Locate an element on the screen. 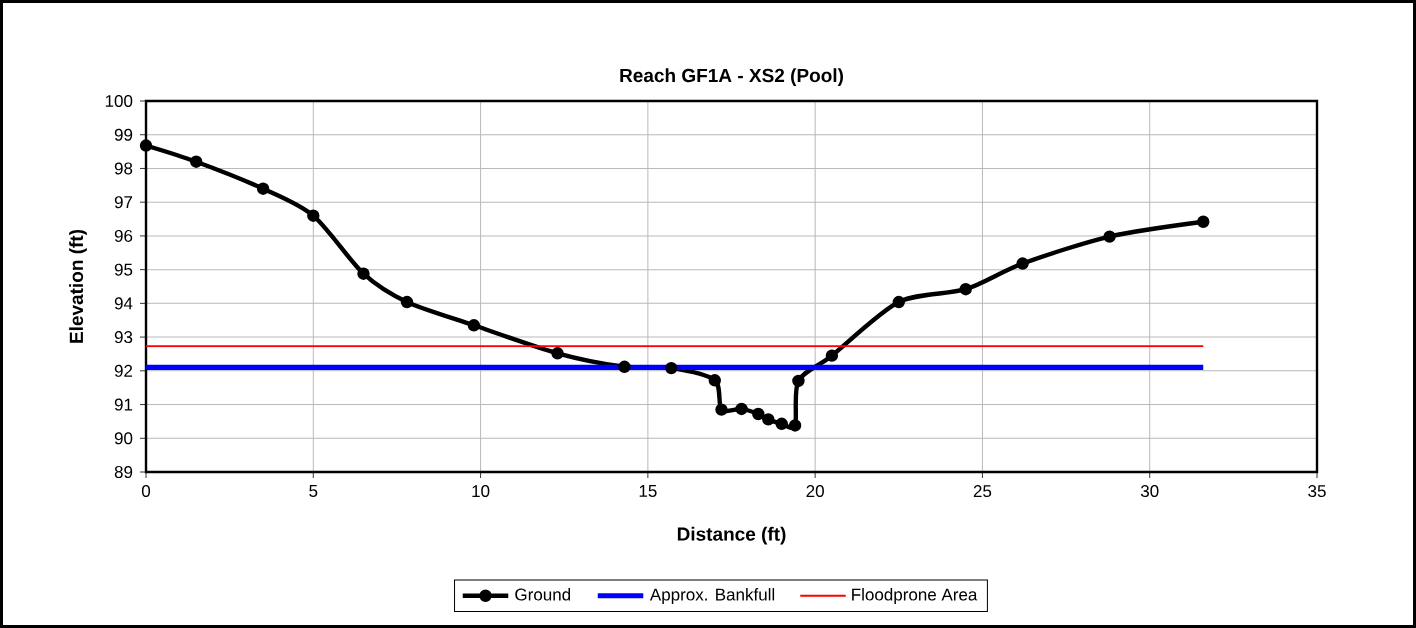 The height and width of the screenshot is (628, 1416). x-tick-label: 30 is located at coordinates (1149, 491).